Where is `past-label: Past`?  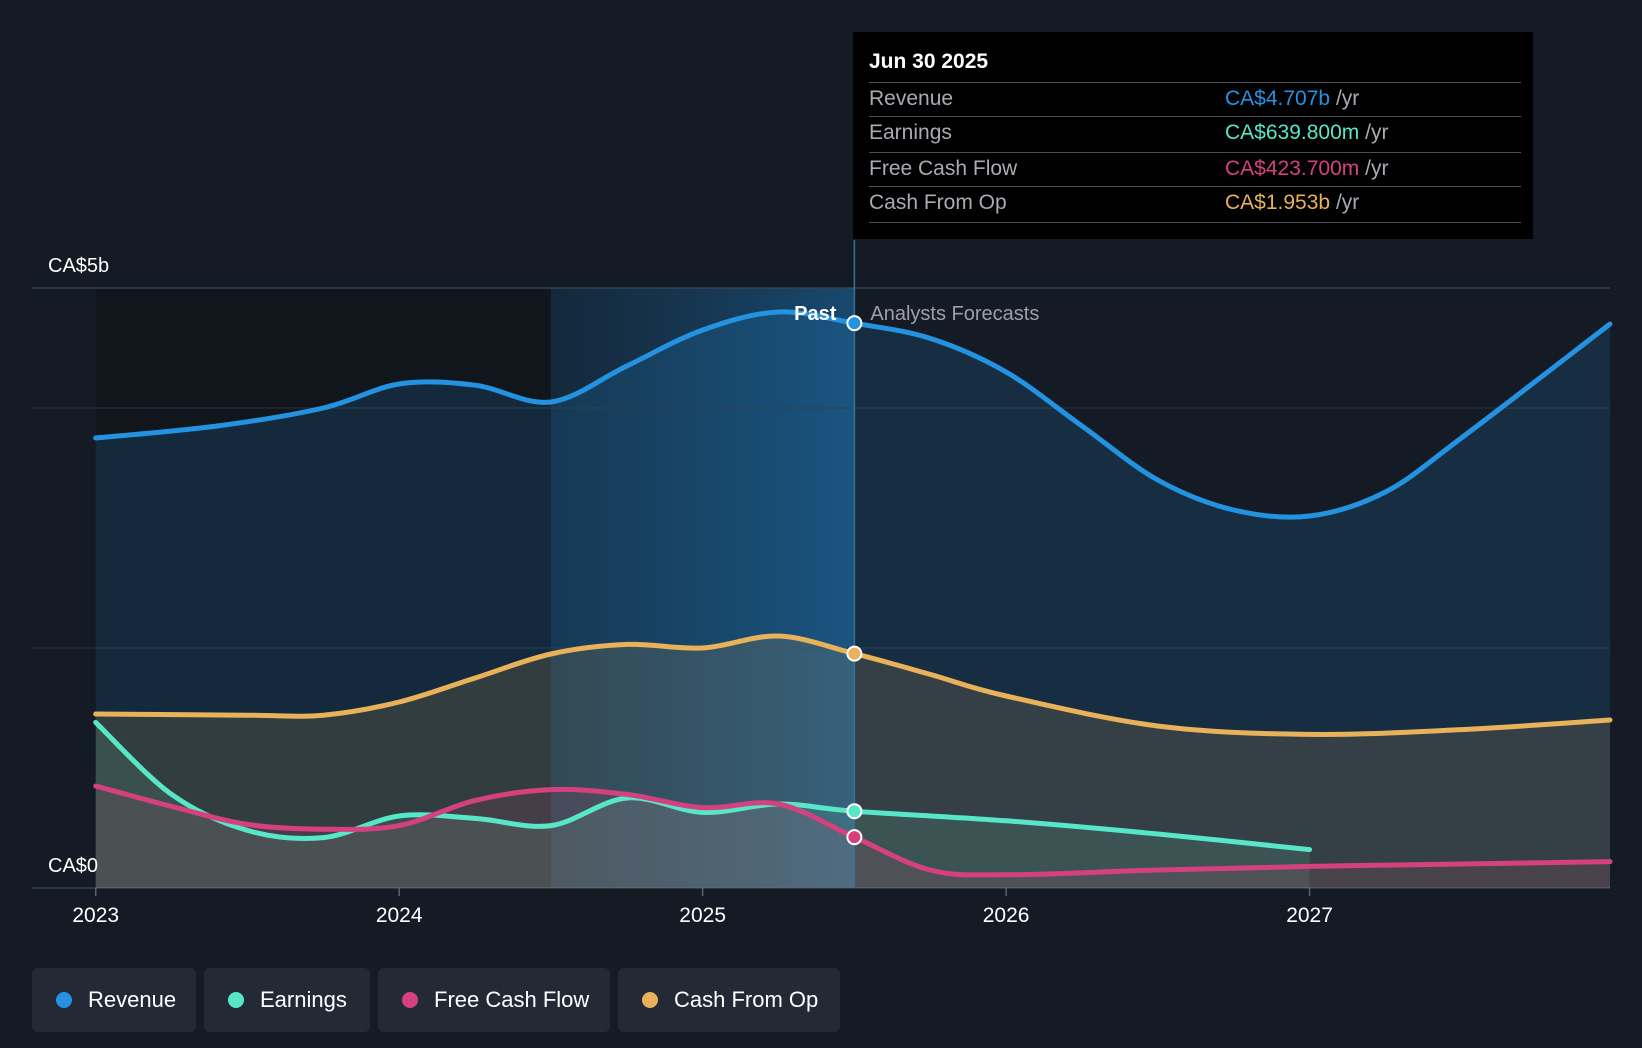
past-label: Past is located at coordinates (815, 314).